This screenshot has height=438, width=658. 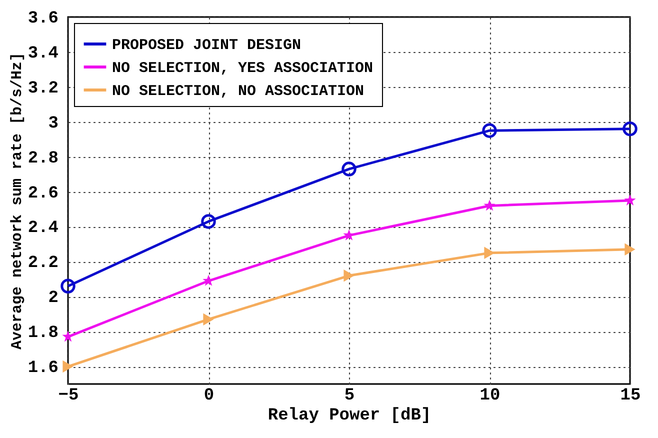 What do you see at coordinates (53, 124) in the screenshot?
I see `y-tick-label: 3` at bounding box center [53, 124].